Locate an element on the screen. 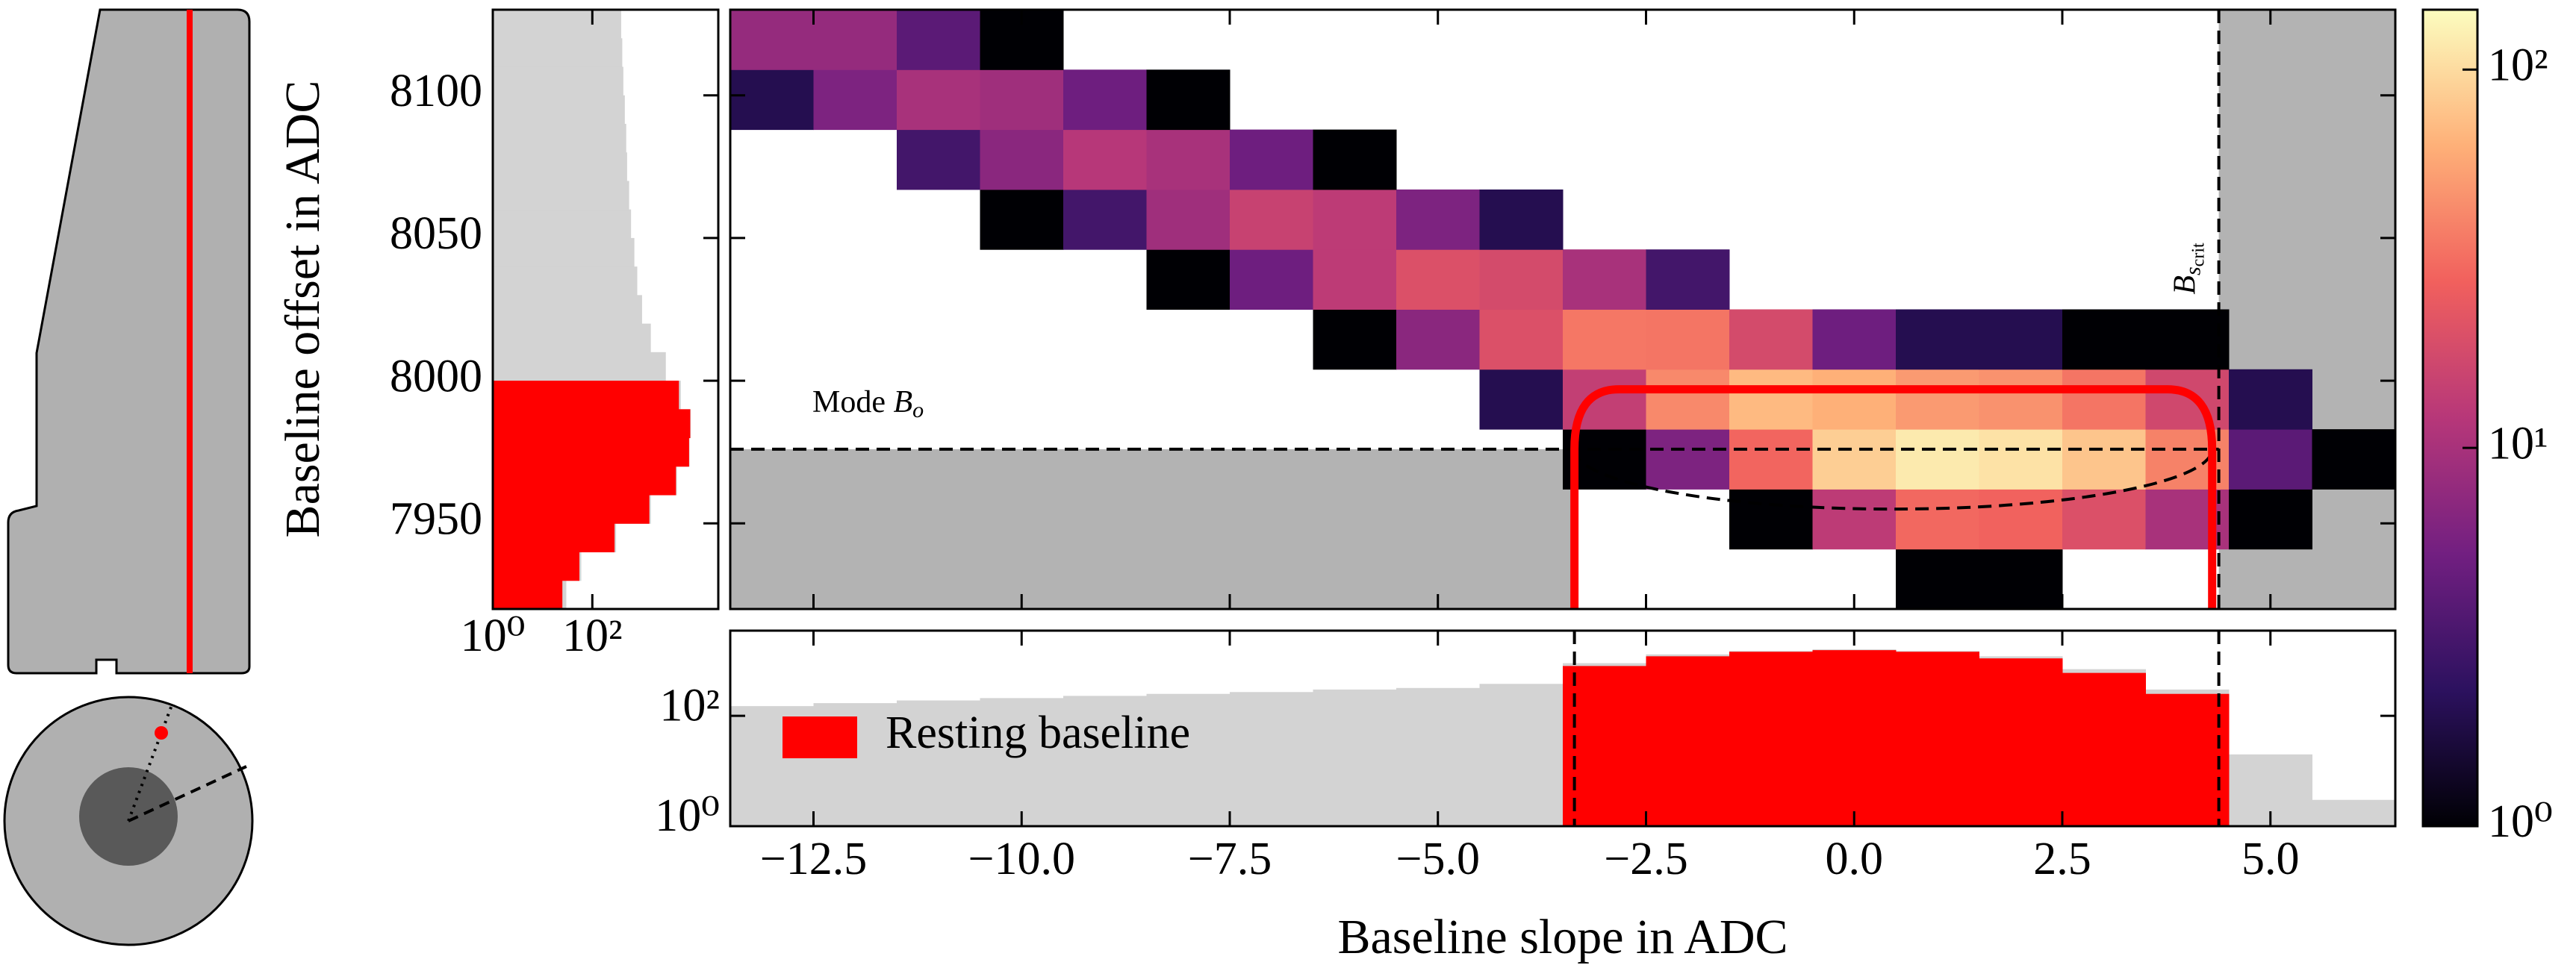 This screenshot has width=2576, height=965. selection-contour is located at coordinates (1893, 497).